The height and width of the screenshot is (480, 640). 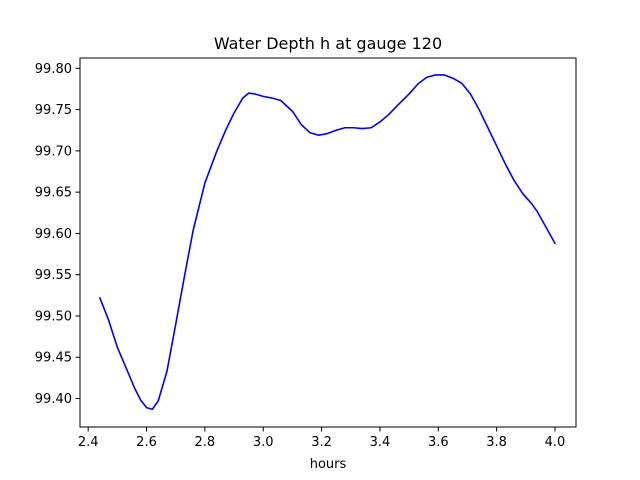 What do you see at coordinates (263, 442) in the screenshot?
I see `x-tick-label: 3.0` at bounding box center [263, 442].